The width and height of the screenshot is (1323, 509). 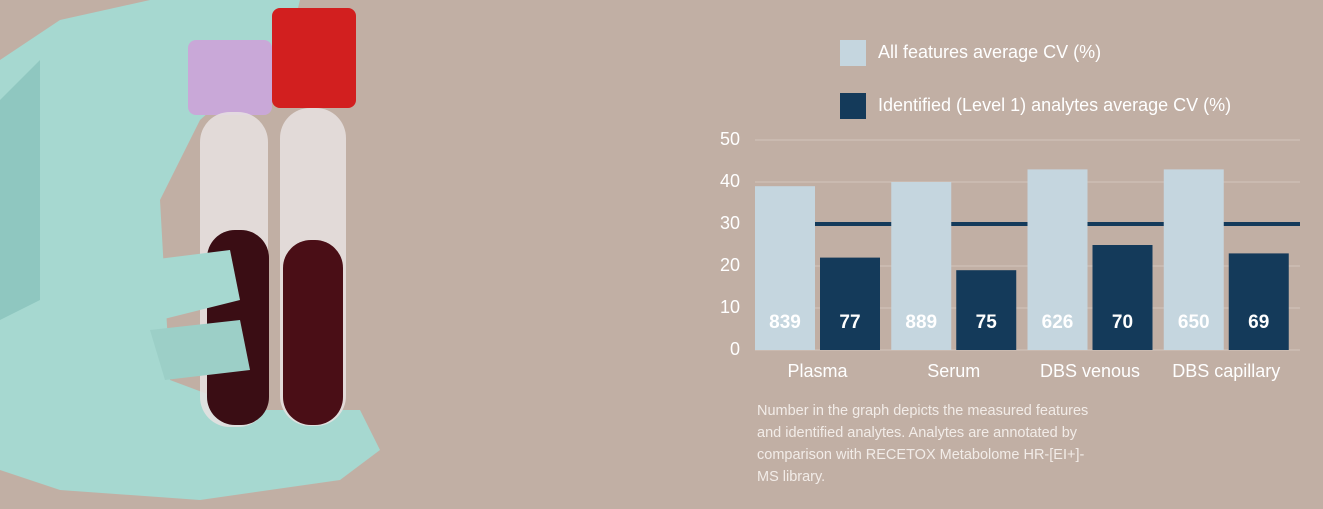 What do you see at coordinates (730, 139) in the screenshot?
I see `y-tick-label: 50` at bounding box center [730, 139].